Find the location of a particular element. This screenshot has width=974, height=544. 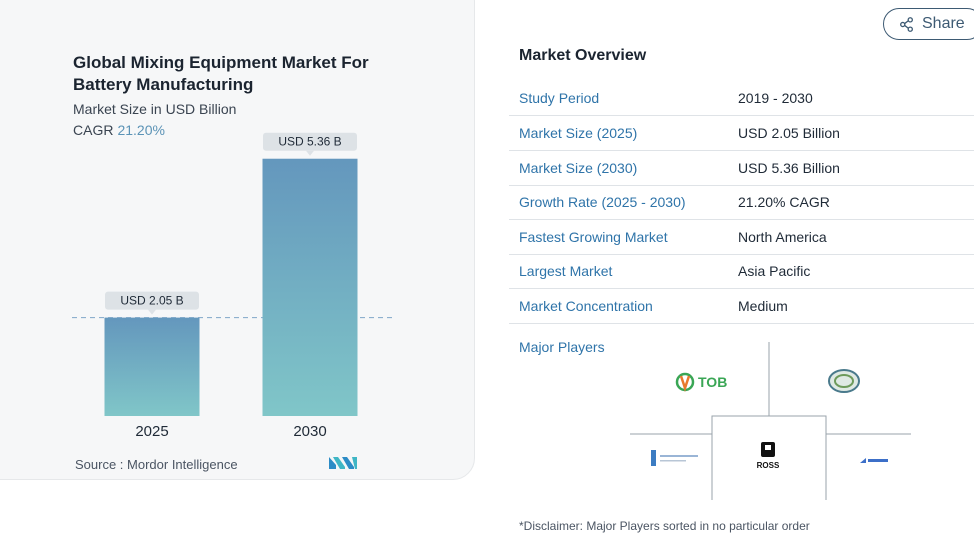

overview-key: Market Size (2025) is located at coordinates (578, 133).